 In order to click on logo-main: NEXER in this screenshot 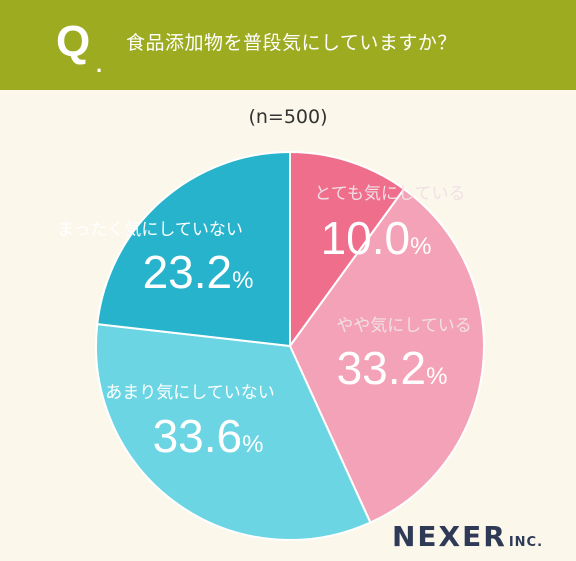, I will do `click(449, 536)`.